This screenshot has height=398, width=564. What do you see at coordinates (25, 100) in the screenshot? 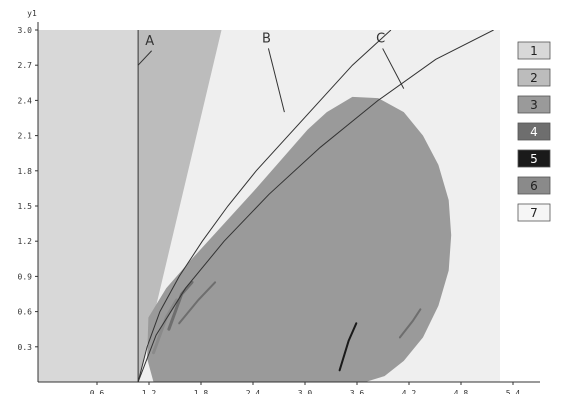
I see `y-tick-label: 2.4` at bounding box center [25, 100].